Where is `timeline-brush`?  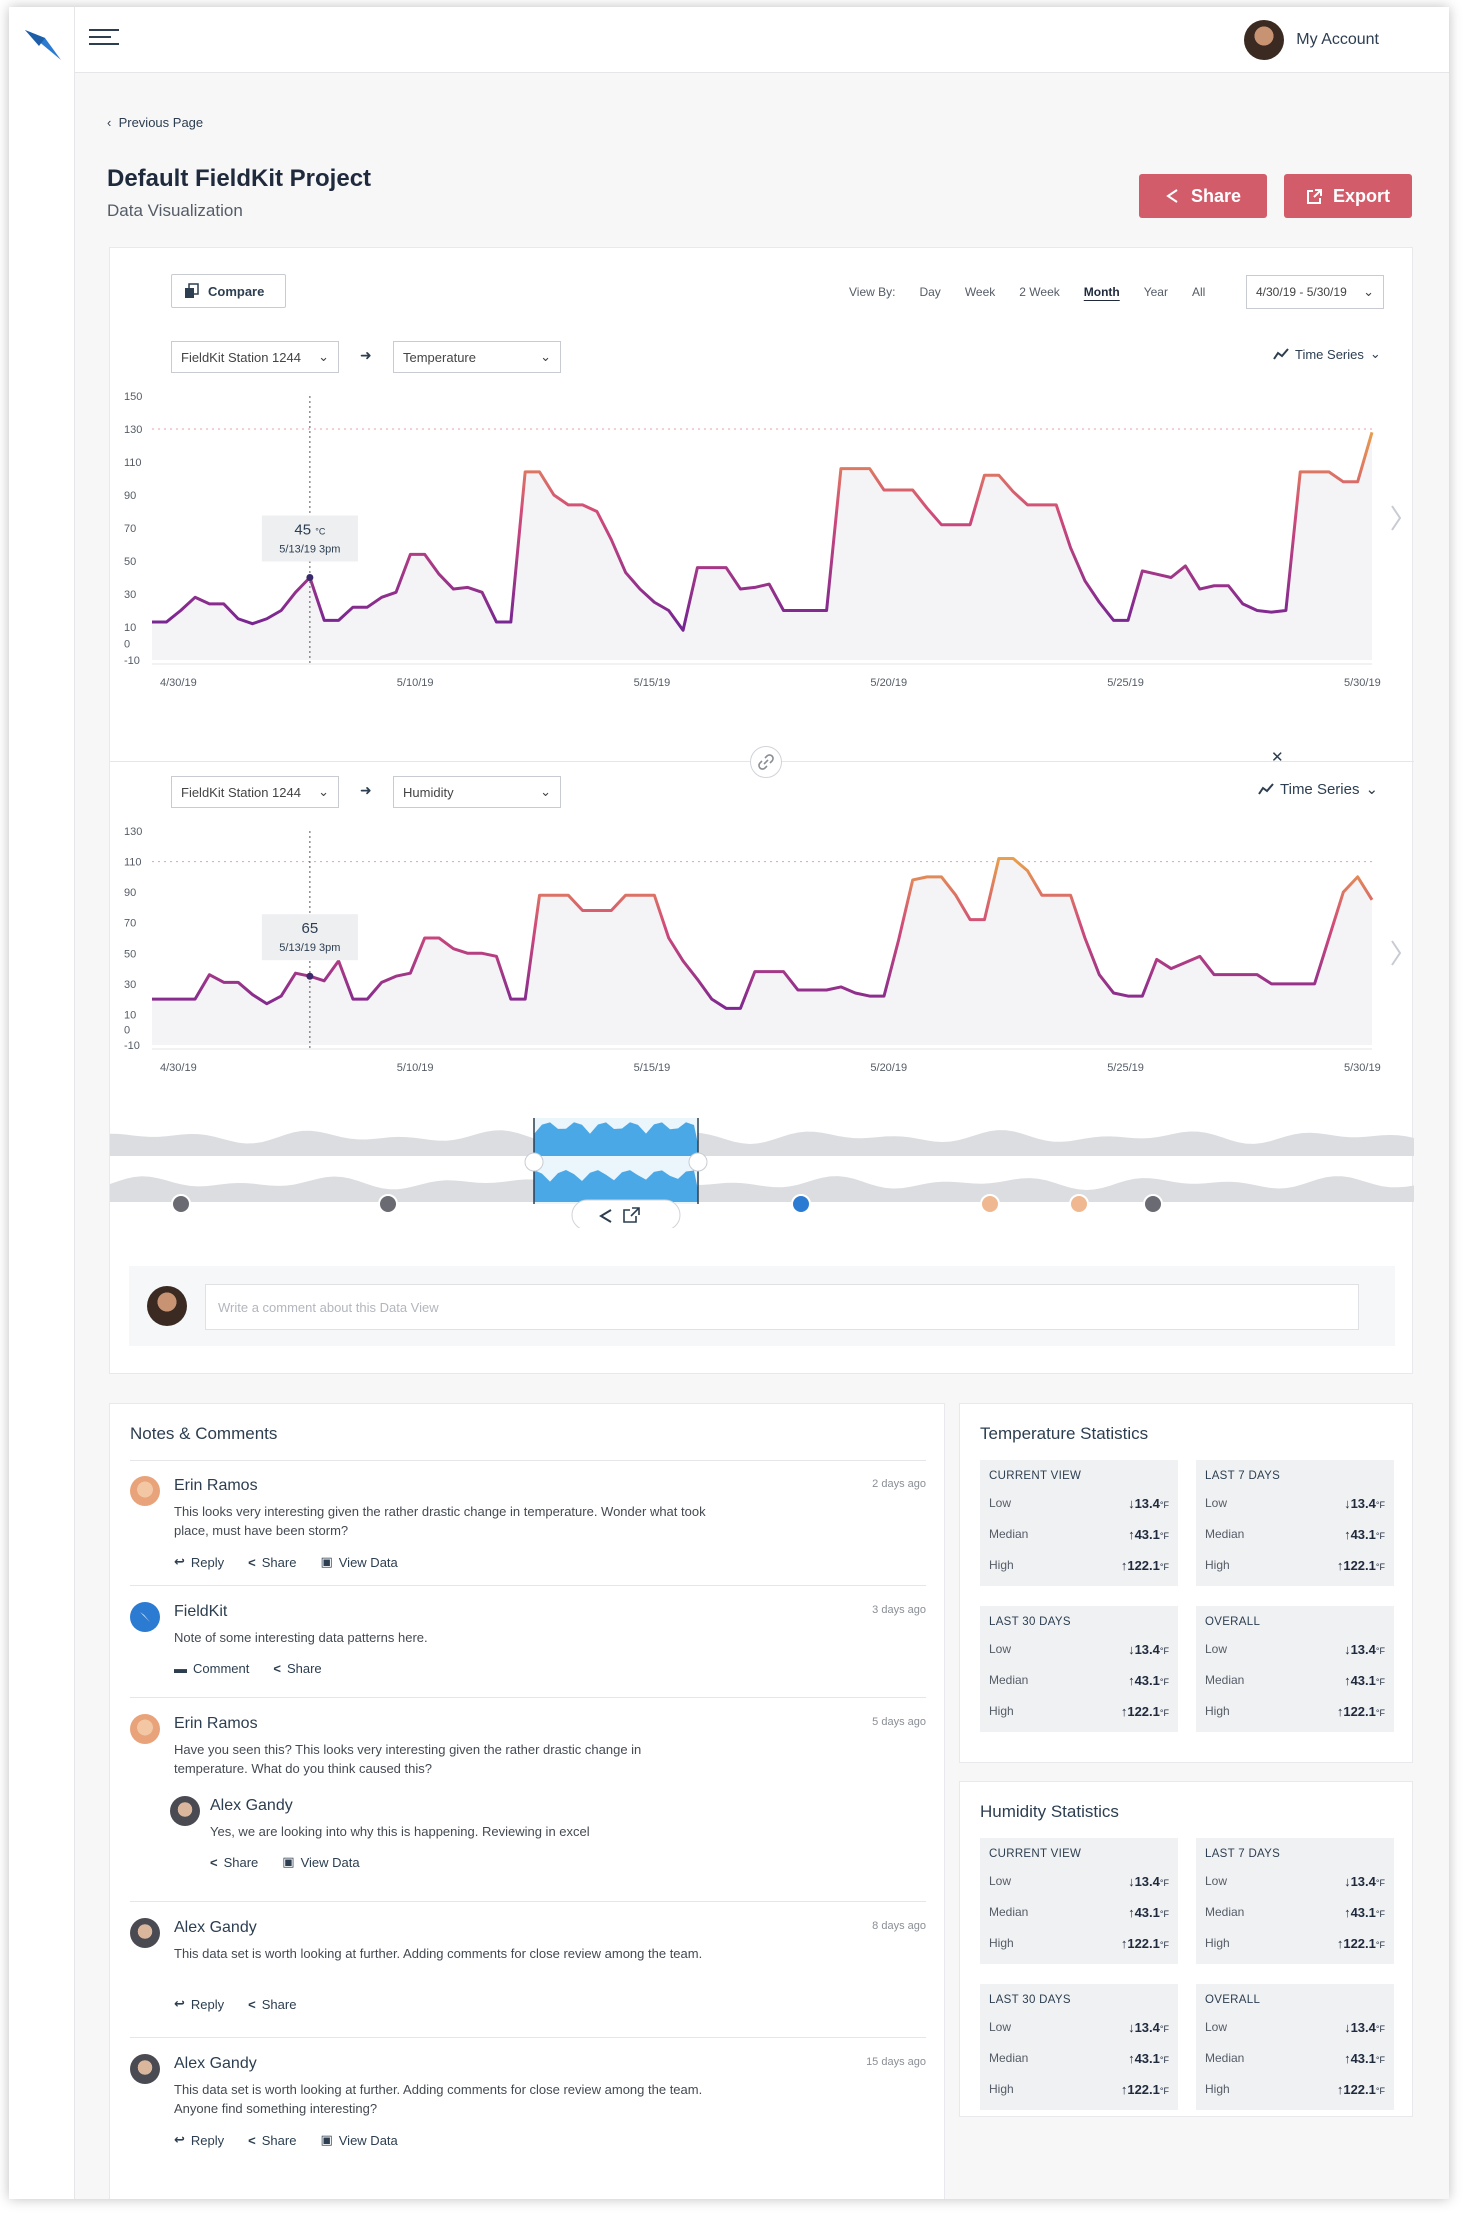 timeline-brush is located at coordinates (762, 1173).